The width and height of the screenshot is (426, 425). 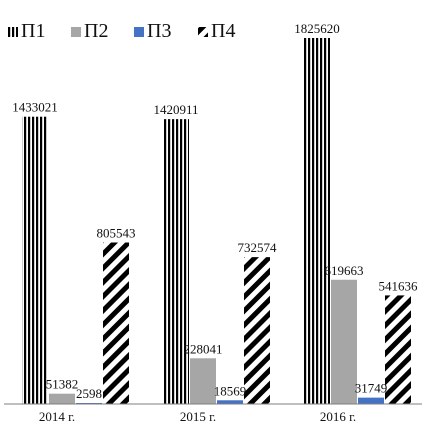 What do you see at coordinates (33, 31) in the screenshot?
I see `legend-label-1: П1` at bounding box center [33, 31].